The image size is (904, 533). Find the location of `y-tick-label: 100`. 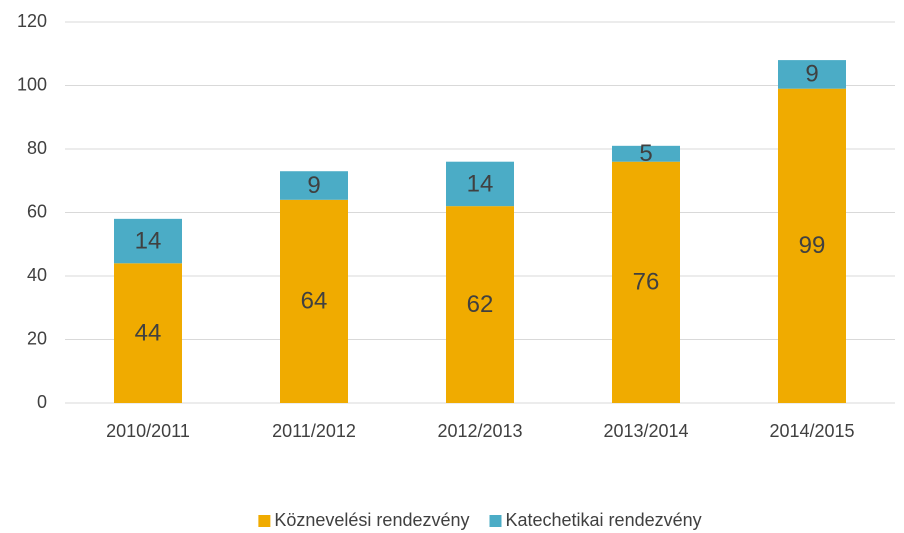

y-tick-label: 100 is located at coordinates (32, 84).